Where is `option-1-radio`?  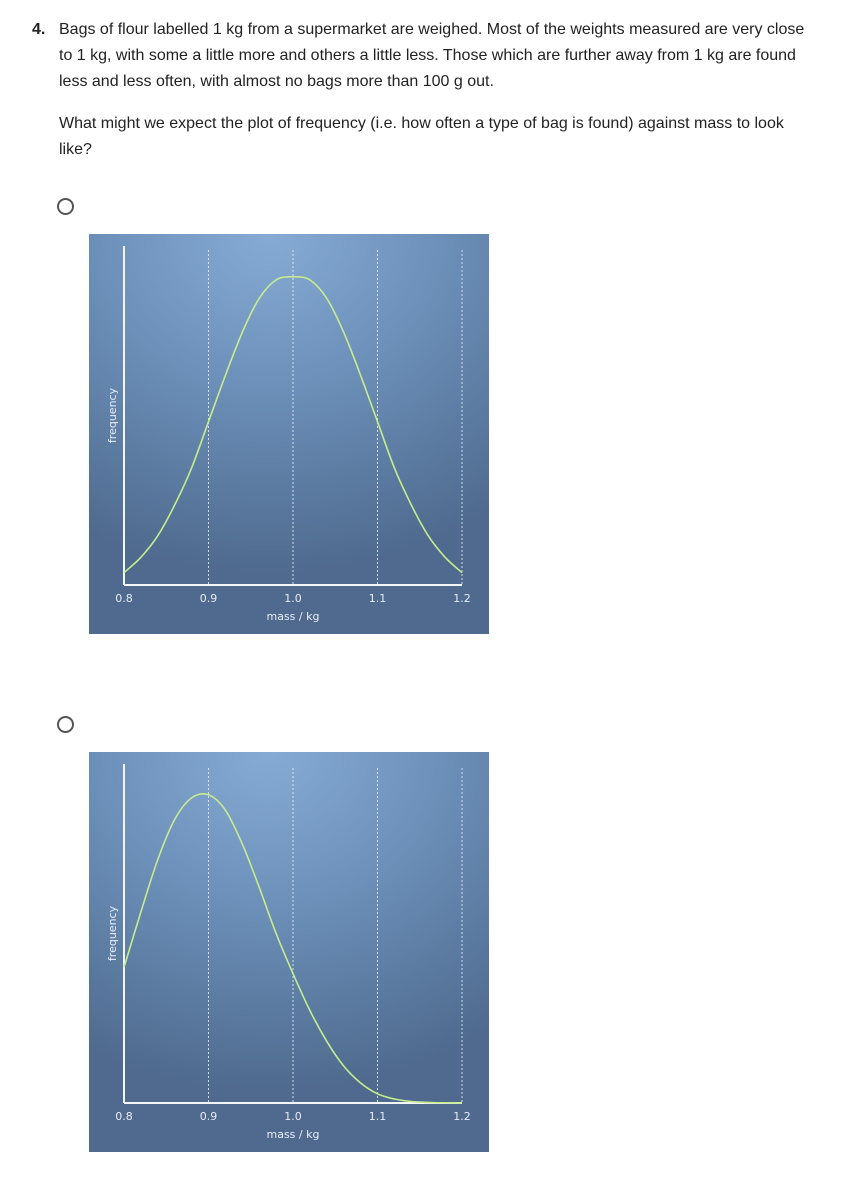 option-1-radio is located at coordinates (65, 206).